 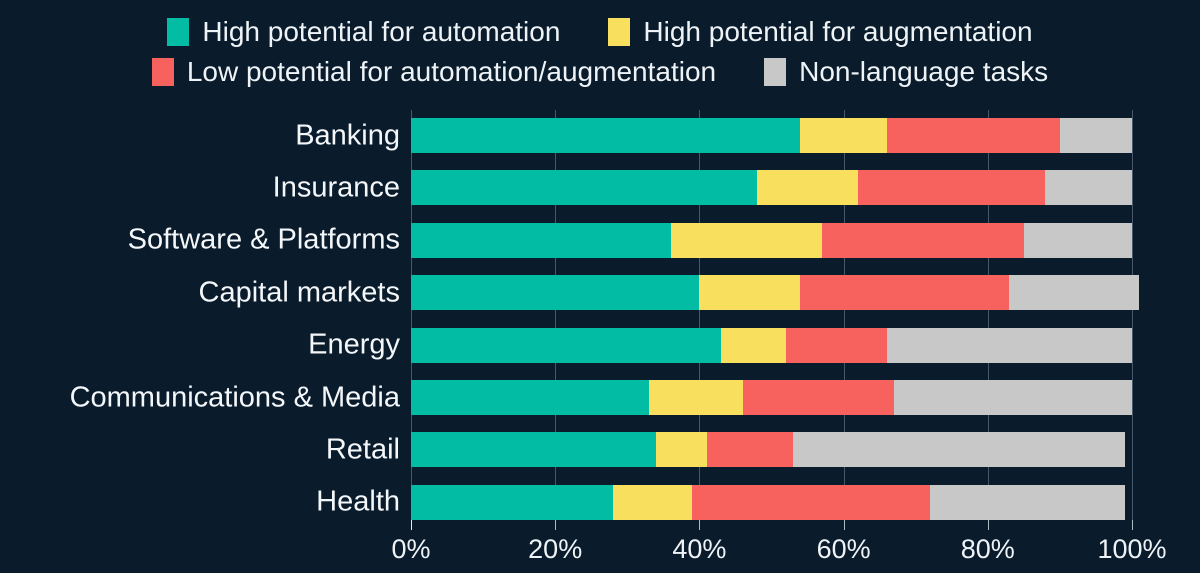 I want to click on x-tick-label: 100%, so click(x=1132, y=549).